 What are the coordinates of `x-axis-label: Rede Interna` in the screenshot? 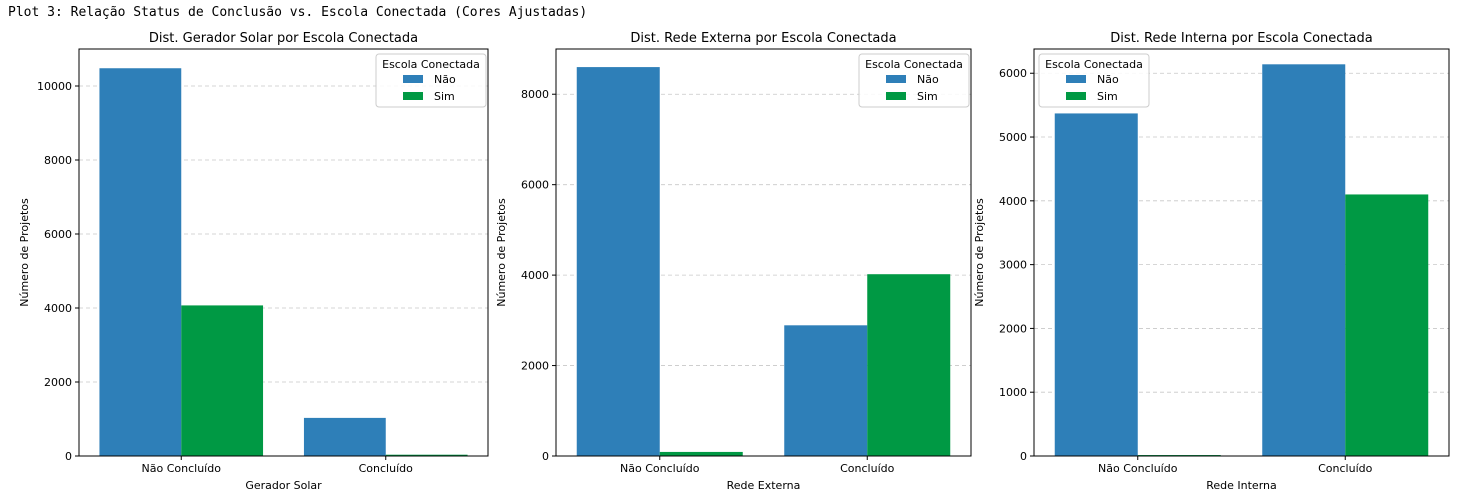 It's located at (1241, 485).